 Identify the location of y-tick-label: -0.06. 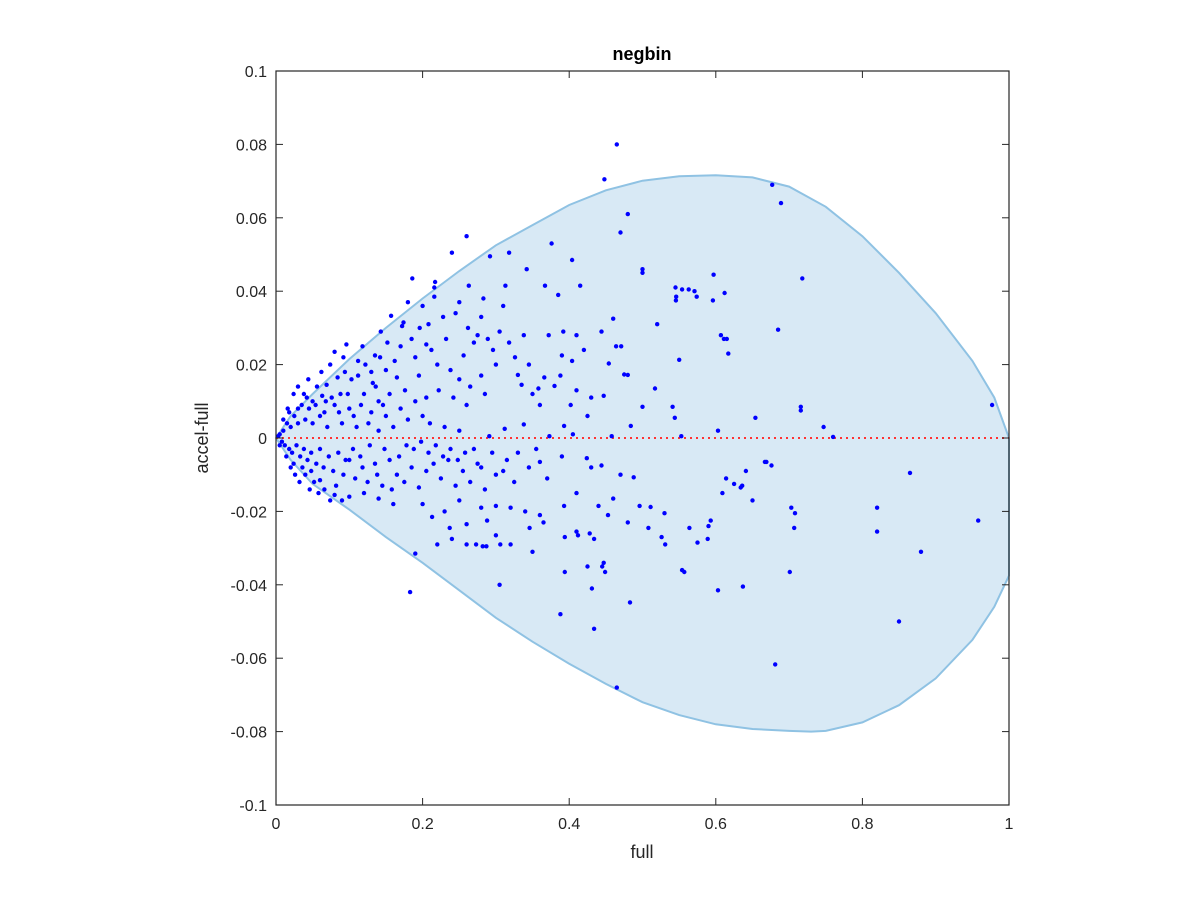
(249, 659).